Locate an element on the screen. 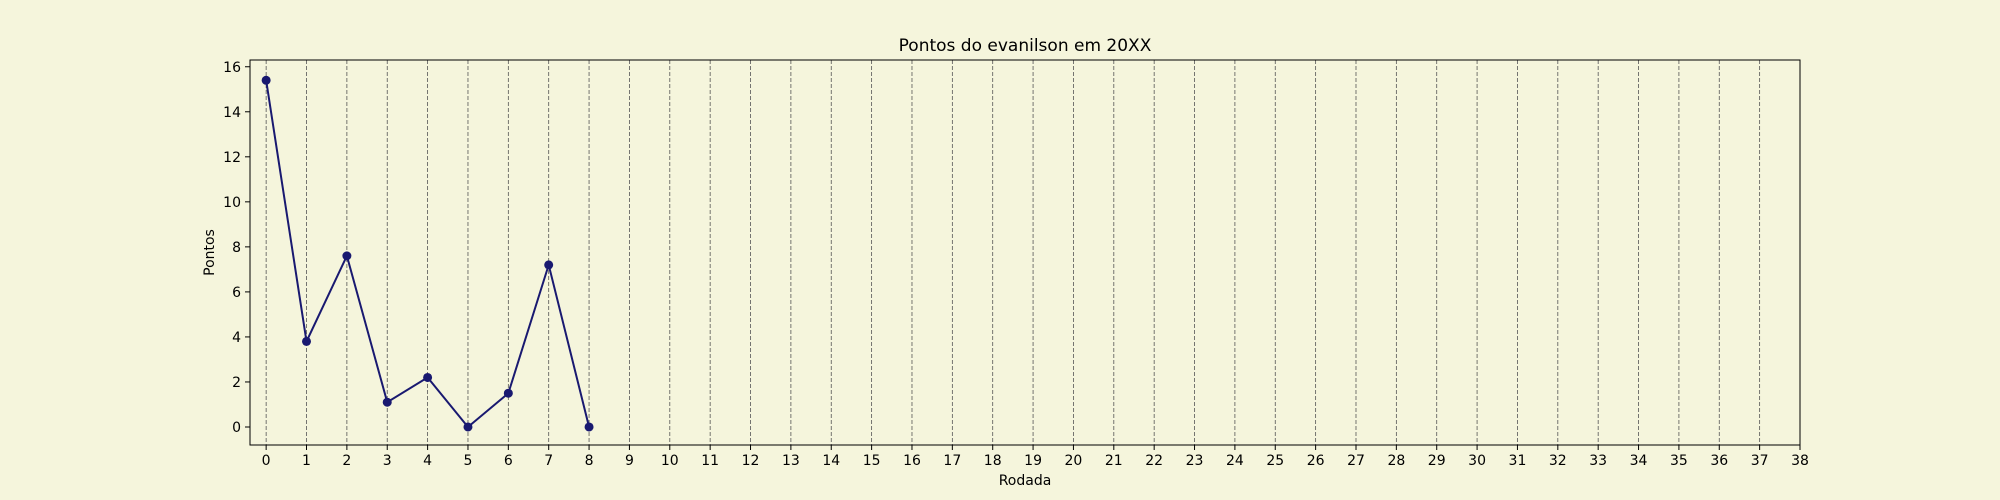  x-axis-title: Rodada is located at coordinates (1025, 481).